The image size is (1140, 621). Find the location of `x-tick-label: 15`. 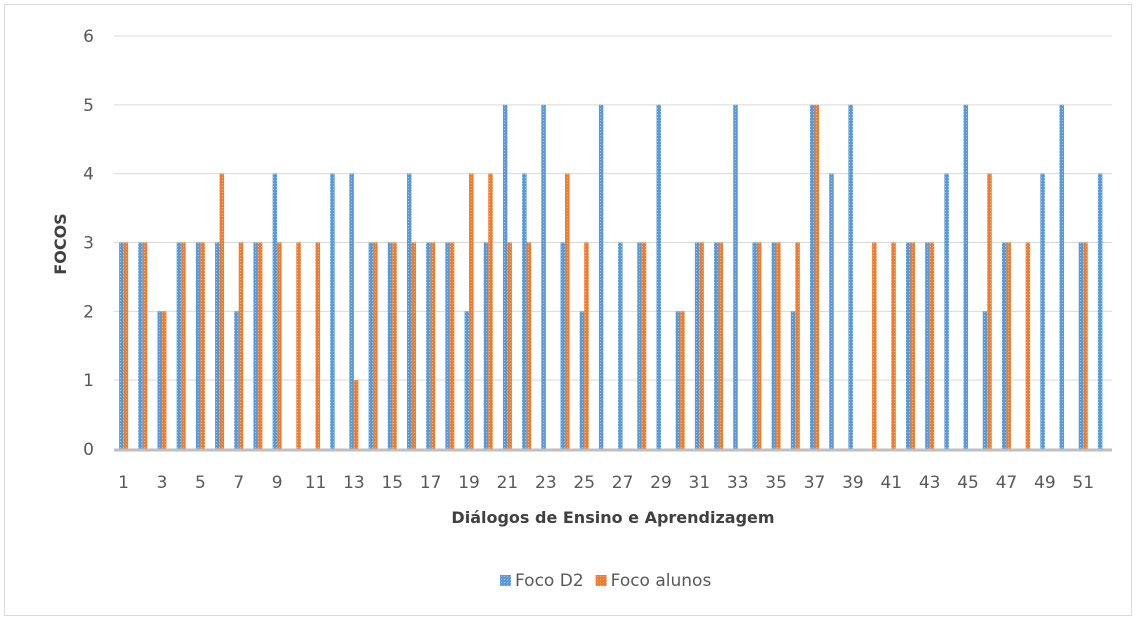

x-tick-label: 15 is located at coordinates (392, 483).